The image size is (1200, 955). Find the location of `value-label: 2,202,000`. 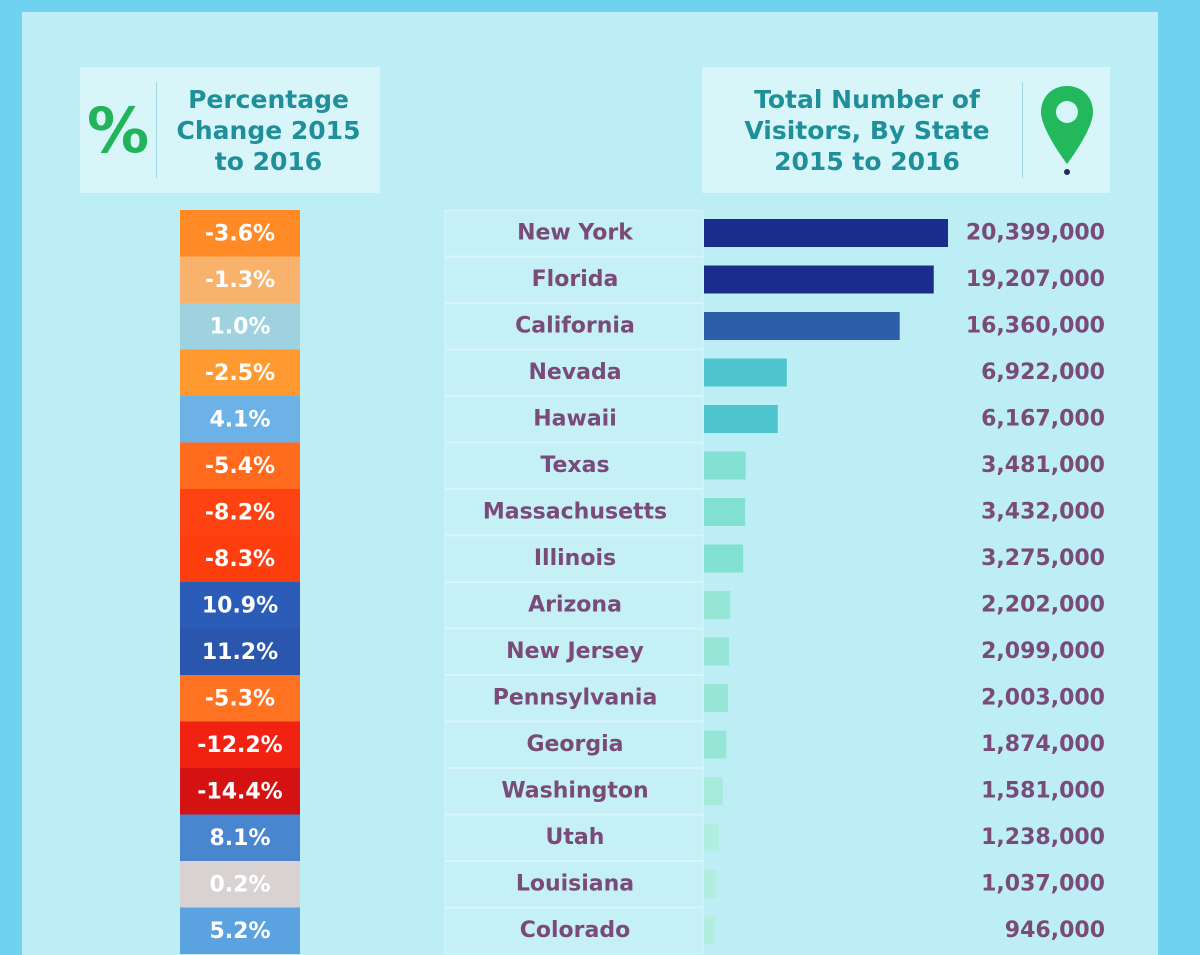

value-label: 2,202,000 is located at coordinates (1043, 604).